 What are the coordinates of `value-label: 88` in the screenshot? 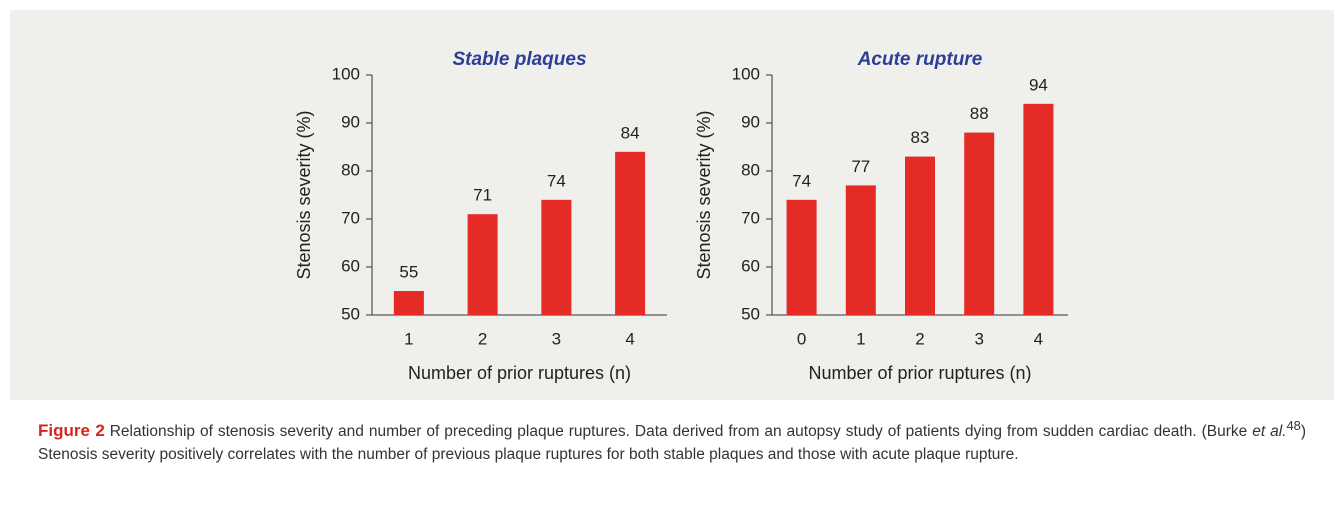 It's located at (979, 113).